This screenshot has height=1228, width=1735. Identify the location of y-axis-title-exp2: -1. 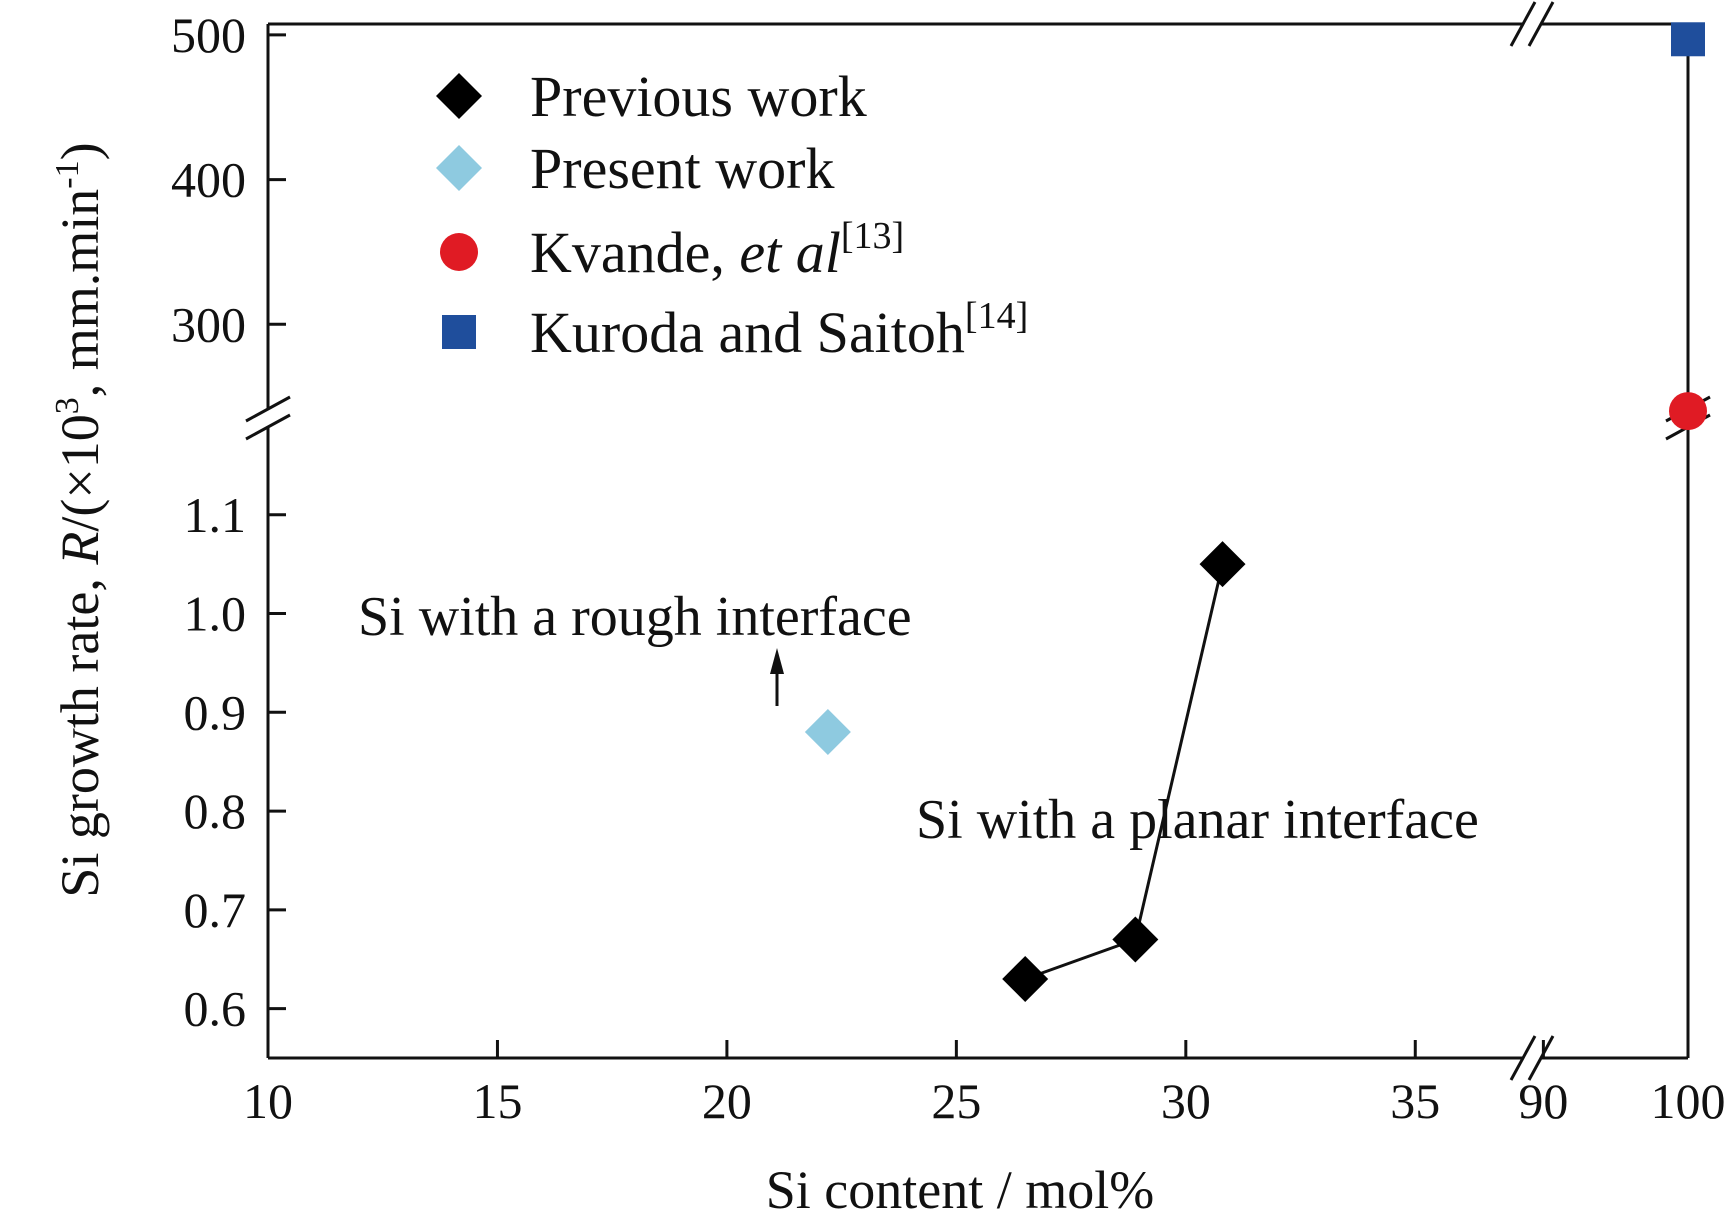
(67, 174).